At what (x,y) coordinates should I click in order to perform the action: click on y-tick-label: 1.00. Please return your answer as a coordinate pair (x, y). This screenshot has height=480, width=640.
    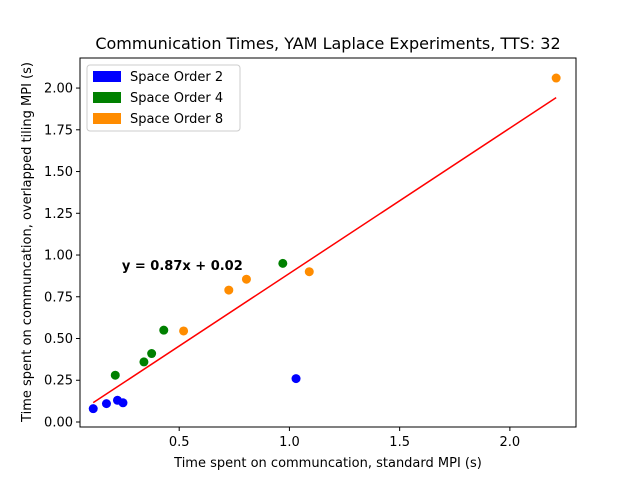
    Looking at the image, I should click on (58, 256).